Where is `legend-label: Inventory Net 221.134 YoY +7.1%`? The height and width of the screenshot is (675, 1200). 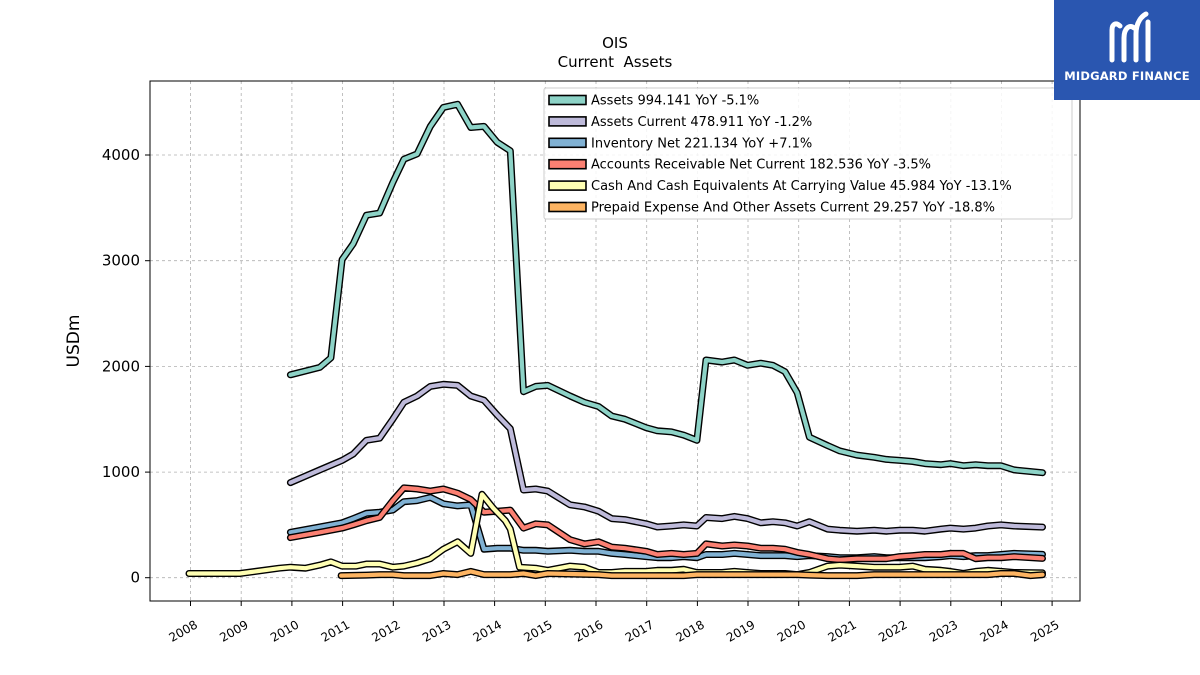
legend-label: Inventory Net 221.134 YoY +7.1% is located at coordinates (701, 143).